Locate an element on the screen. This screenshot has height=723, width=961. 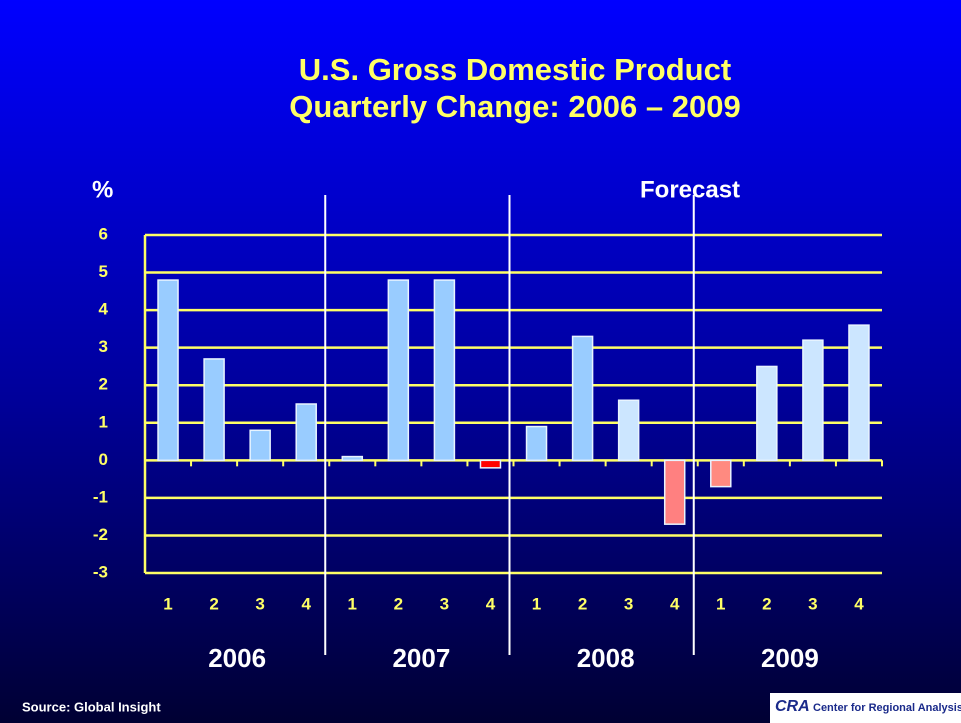
y-tick-label: 3 is located at coordinates (103, 346).